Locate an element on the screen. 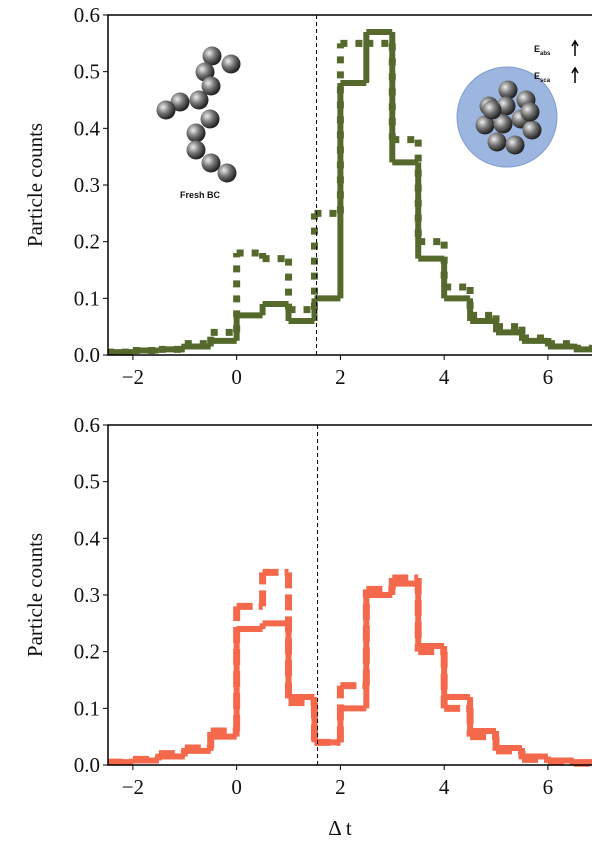 The image size is (592, 847). x-axis-label: Δ t is located at coordinates (340, 828).